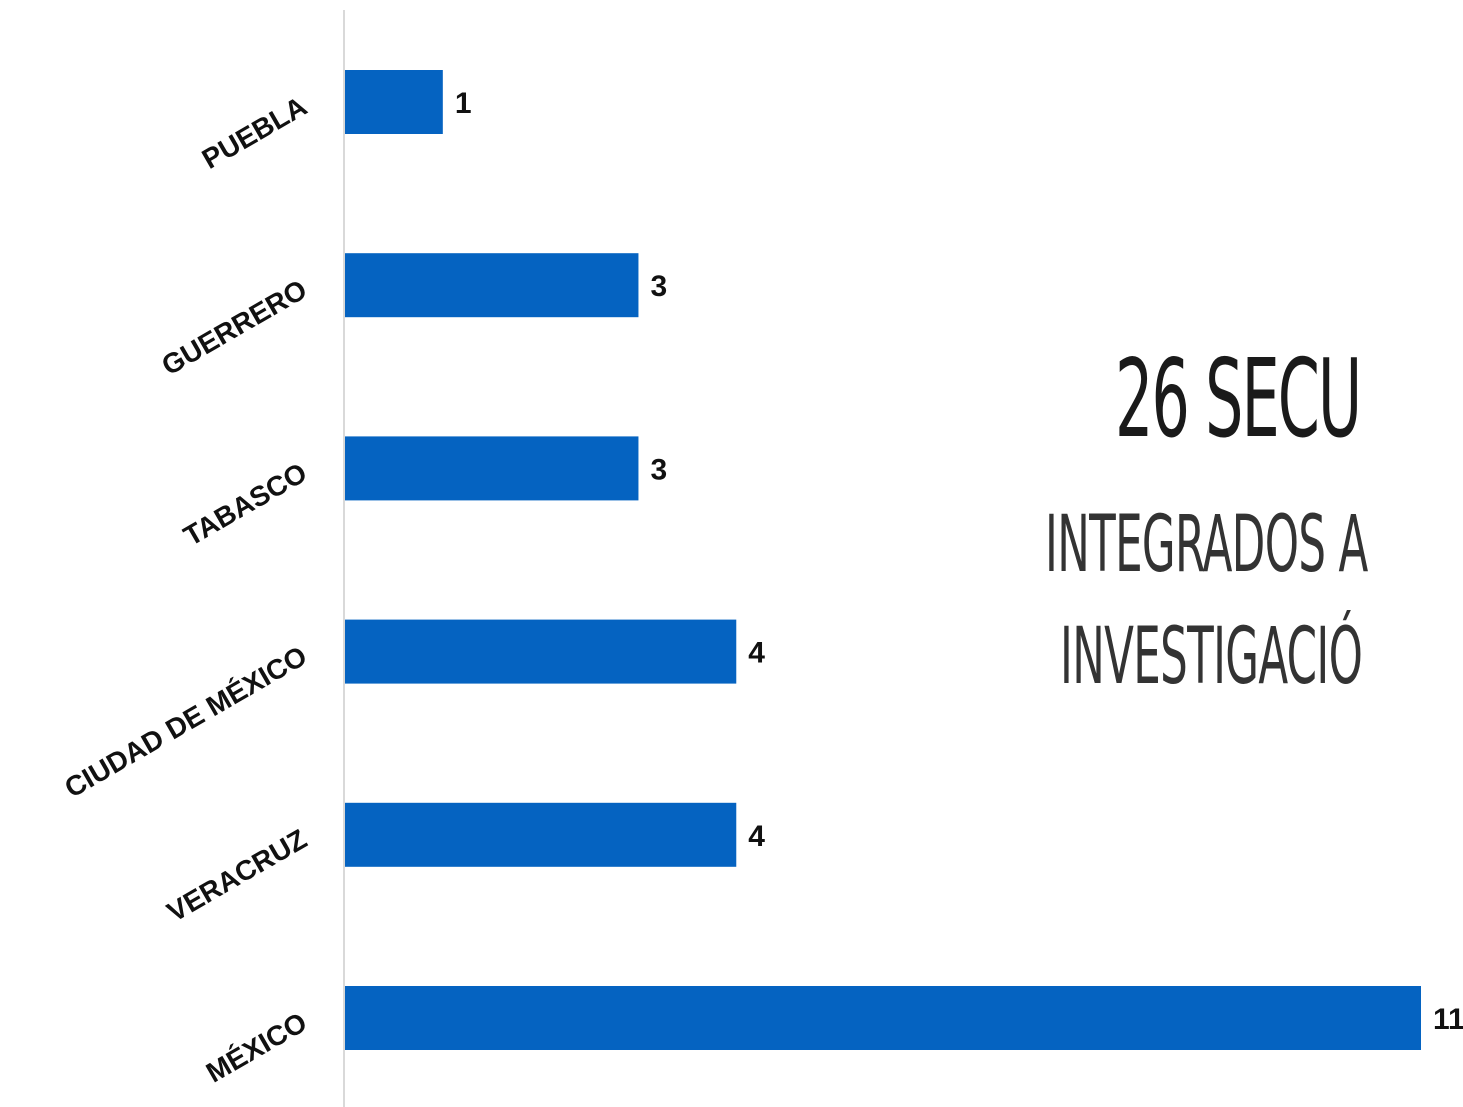  I want to click on category-label-3: CIUDAD DE MÉXICO, so click(185, 722).